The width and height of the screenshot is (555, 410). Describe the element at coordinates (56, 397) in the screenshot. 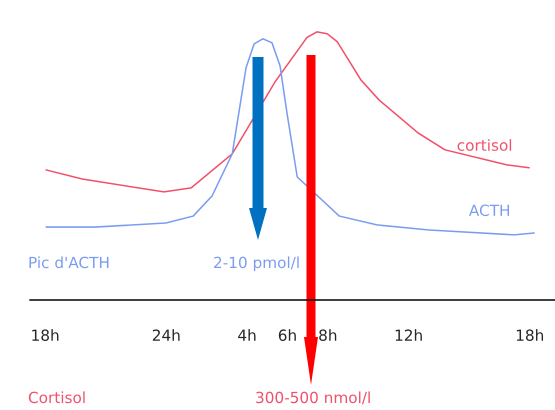

I see `text: Cortisol` at that location.